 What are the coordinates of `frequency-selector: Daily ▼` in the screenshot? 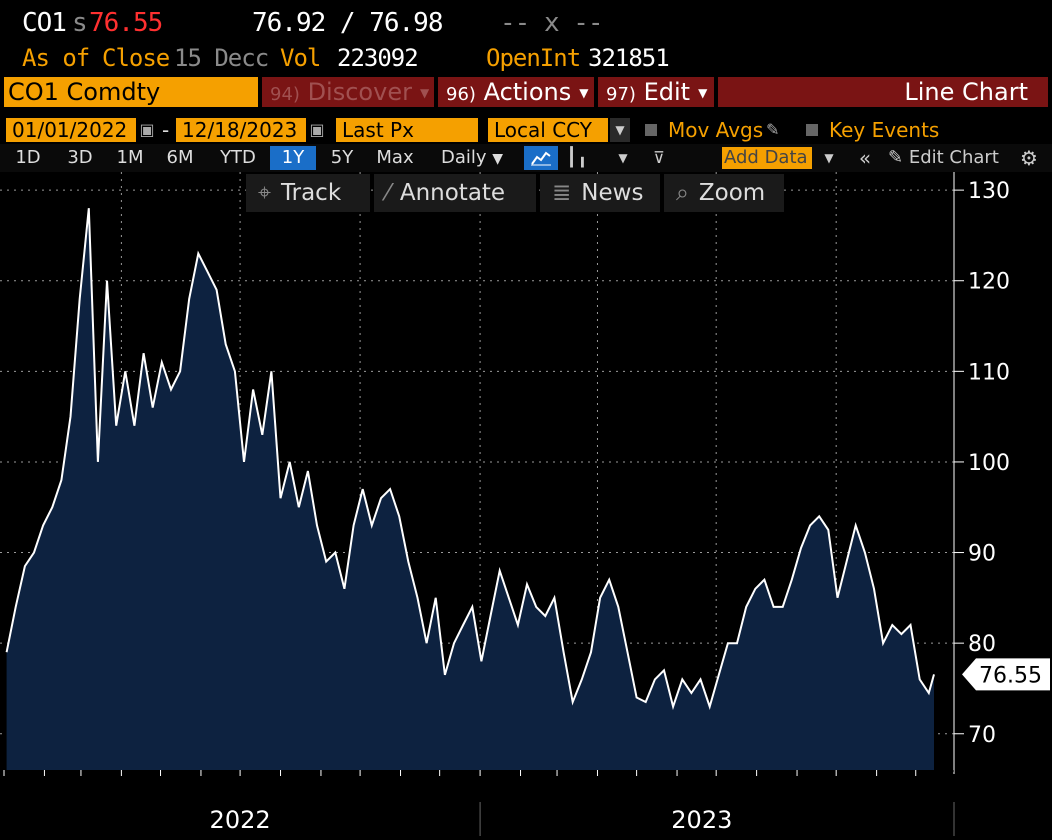 It's located at (472, 158).